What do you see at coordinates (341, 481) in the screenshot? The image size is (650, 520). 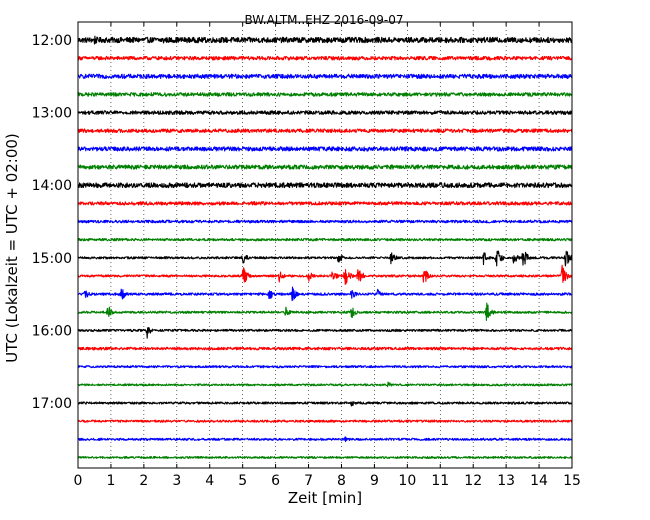 I see `x-tick-label: 8` at bounding box center [341, 481].